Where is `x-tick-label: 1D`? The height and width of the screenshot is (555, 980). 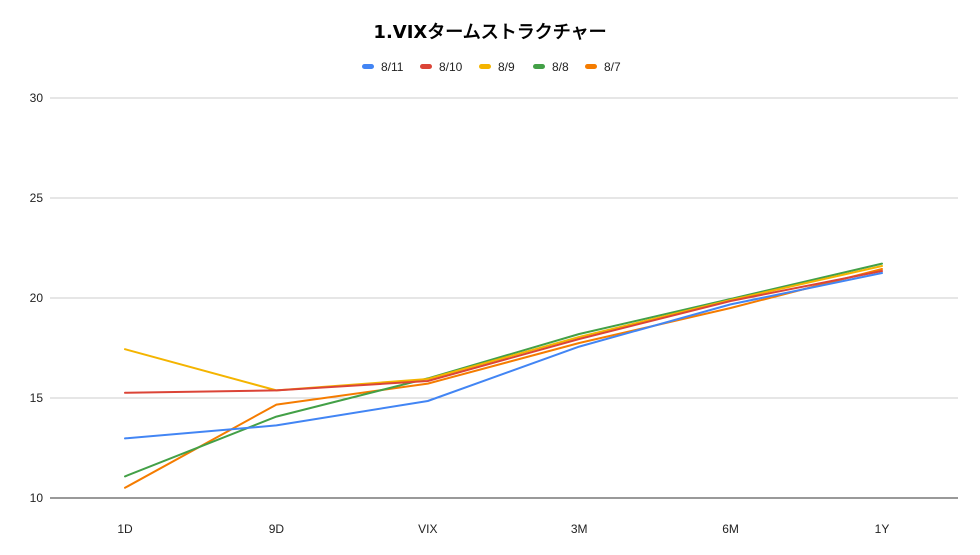
x-tick-label: 1D is located at coordinates (125, 529).